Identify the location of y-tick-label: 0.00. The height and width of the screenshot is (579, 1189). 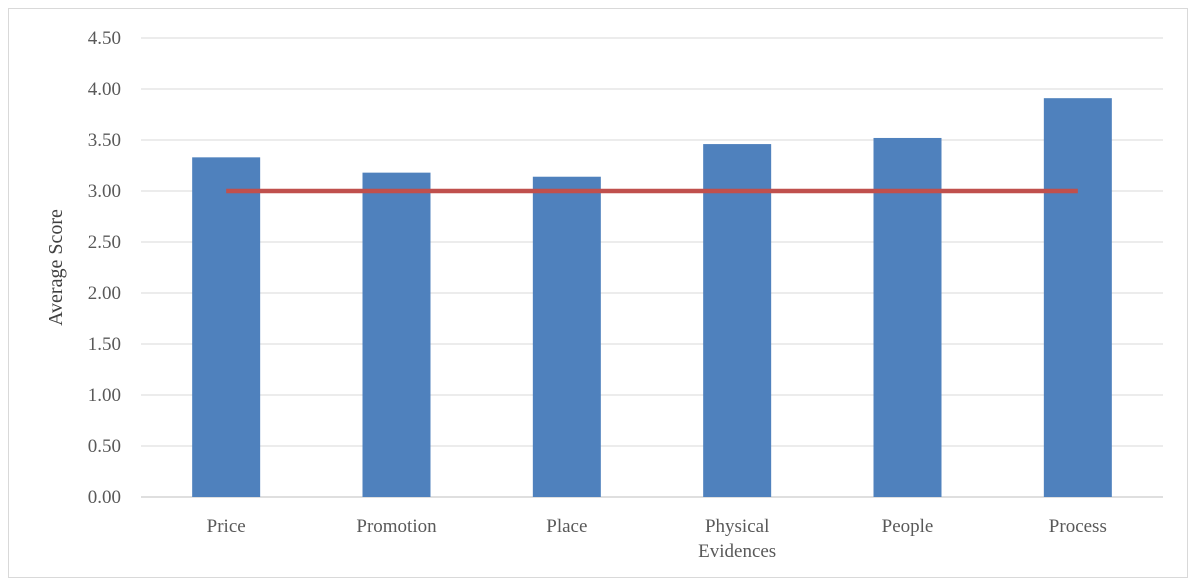
(104, 497).